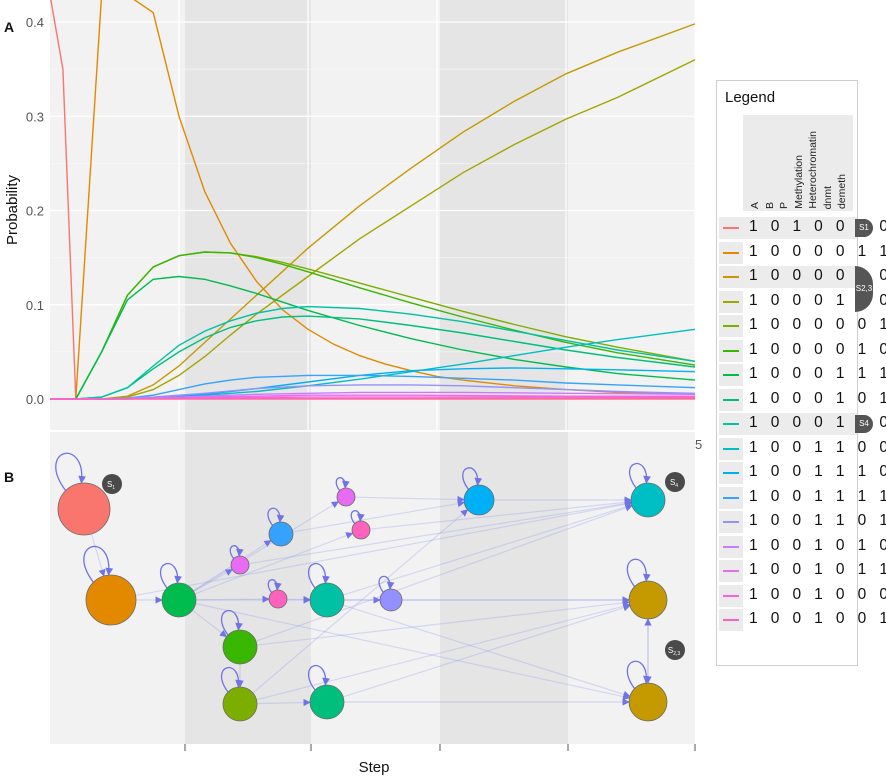 The height and width of the screenshot is (779, 886). What do you see at coordinates (504, 588) in the screenshot?
I see `panel-b-shaded-band` at bounding box center [504, 588].